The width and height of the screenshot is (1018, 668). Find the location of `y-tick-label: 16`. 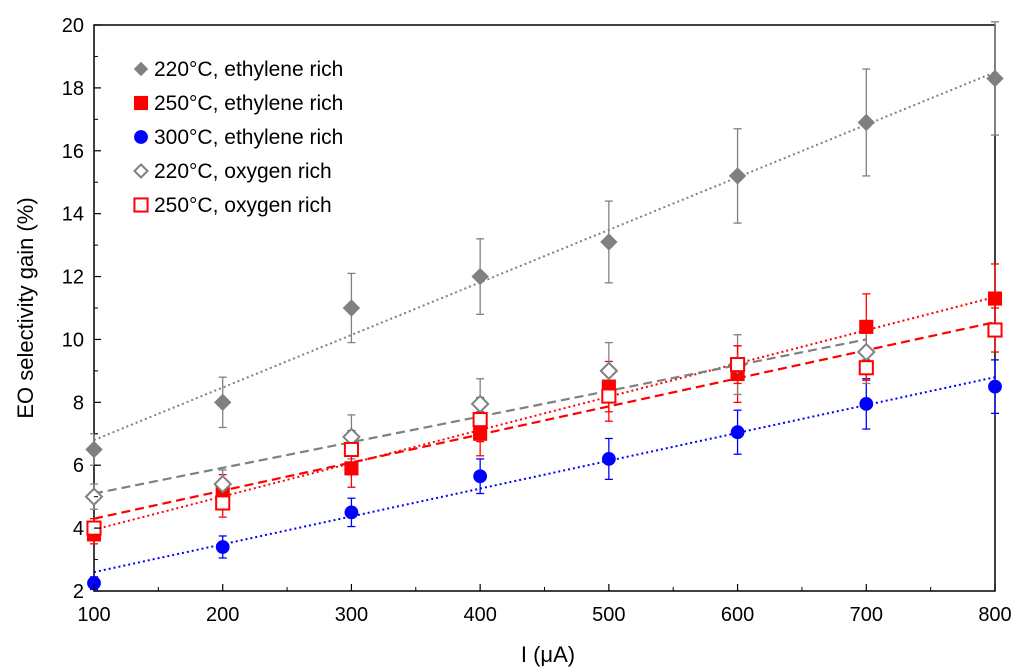

y-tick-label: 16 is located at coordinates (73, 152).